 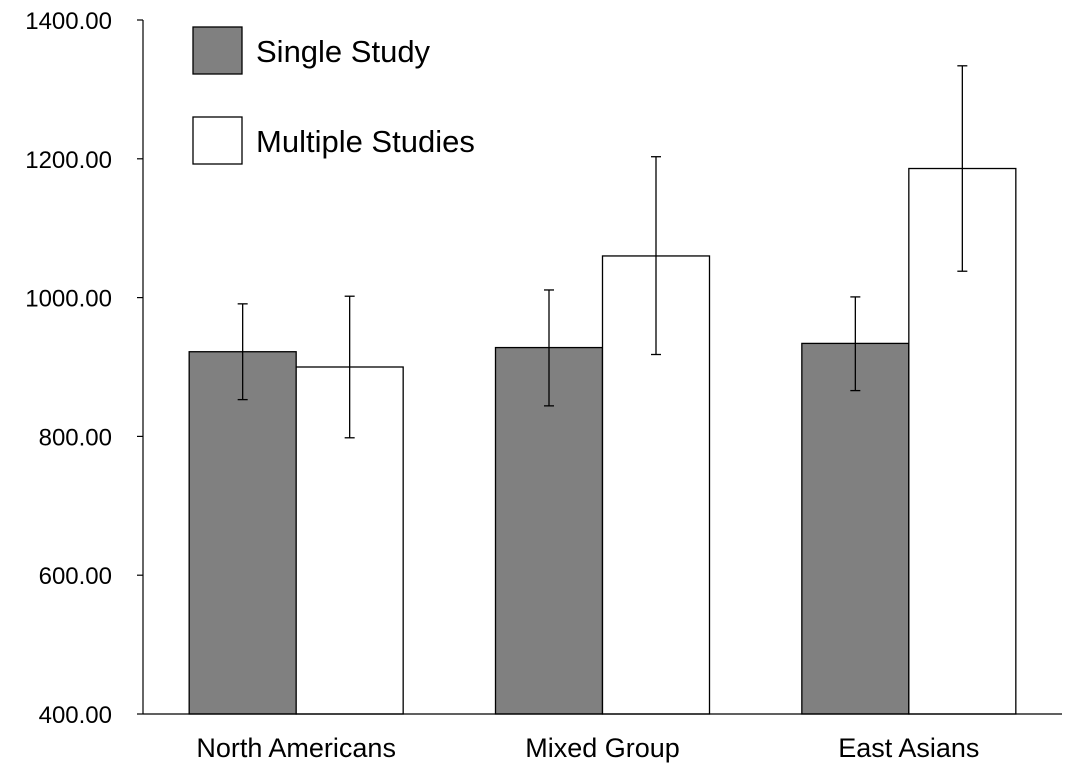 I want to click on legend: Single Study Multiple Studies, so click(x=333, y=95).